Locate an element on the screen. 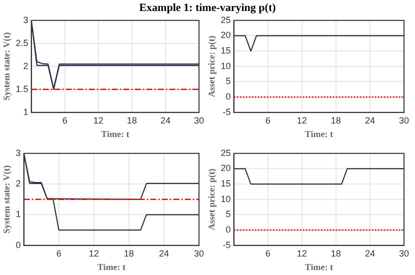 This screenshot has height=275, width=415. chart-title: Example 1: time-varying p(t) is located at coordinates (207, 8).